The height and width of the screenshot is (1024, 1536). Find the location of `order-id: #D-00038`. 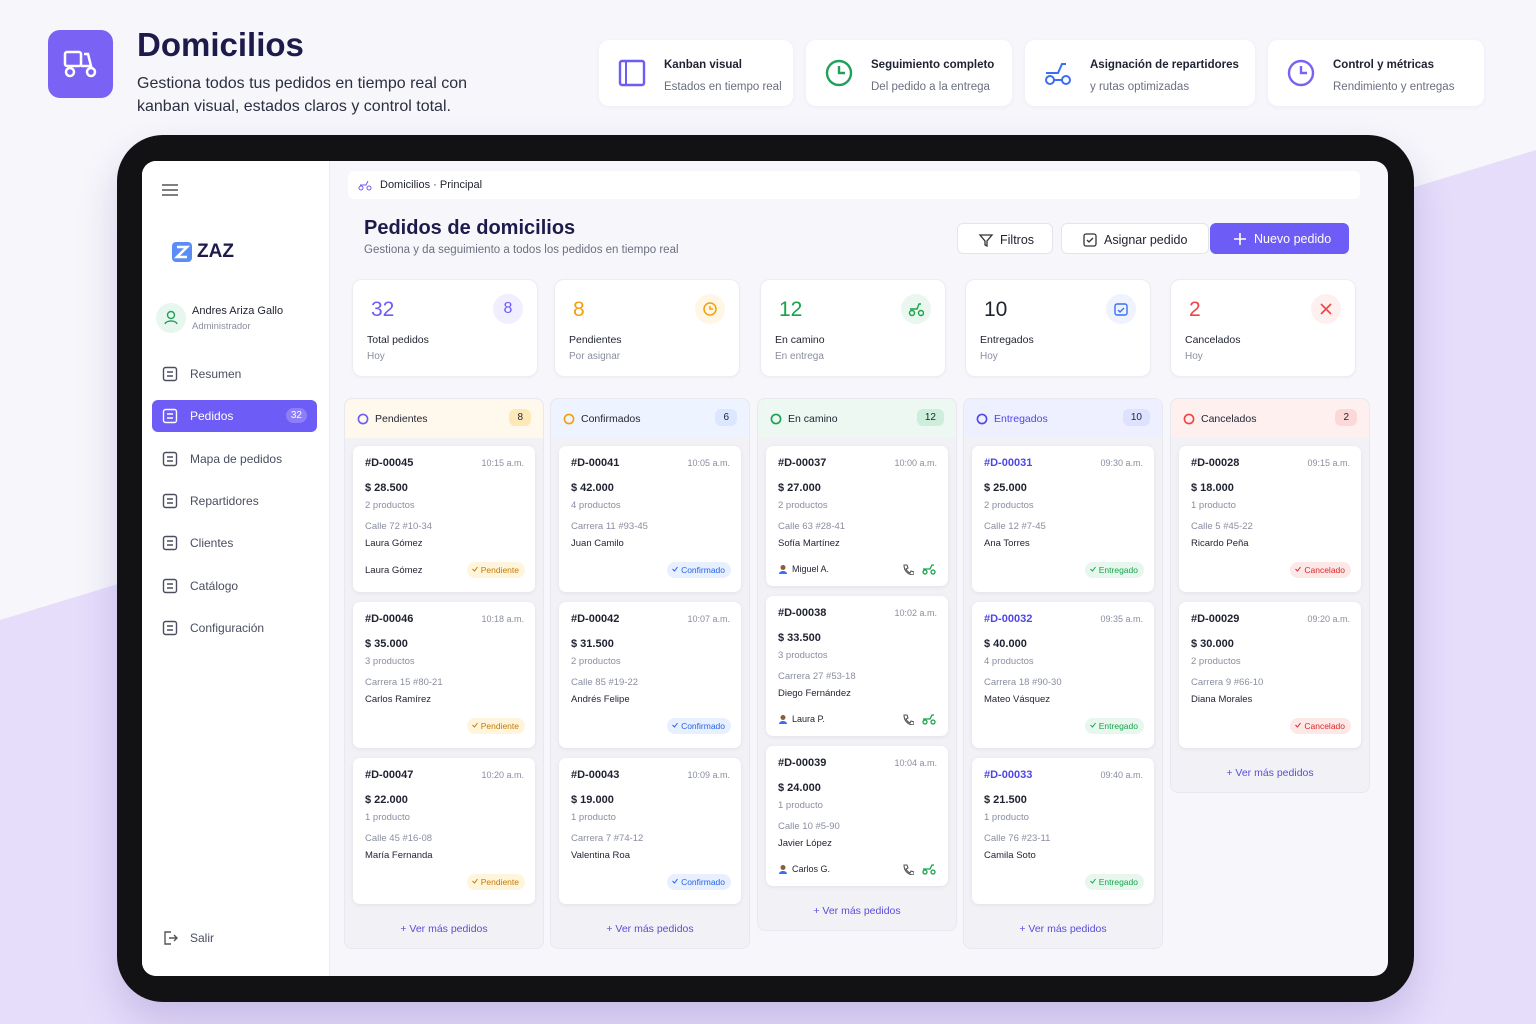

order-id: #D-00038 is located at coordinates (802, 613).